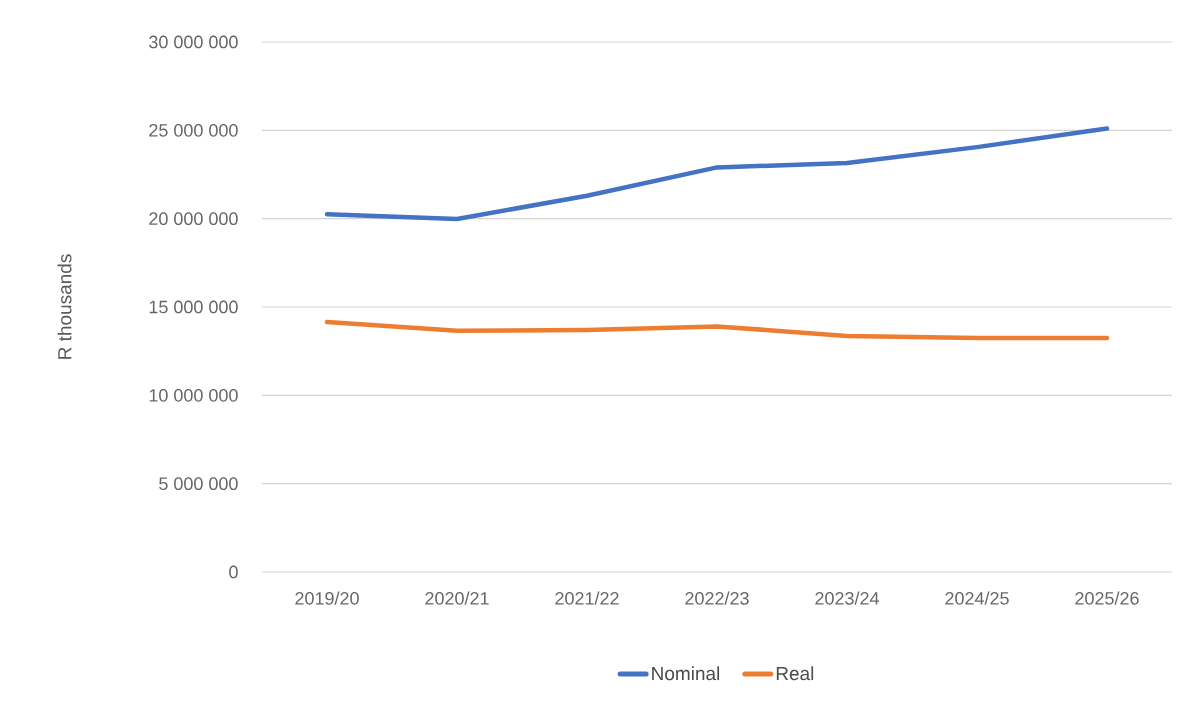 The width and height of the screenshot is (1203, 722). What do you see at coordinates (233, 572) in the screenshot?
I see `y-tick-label: 0` at bounding box center [233, 572].